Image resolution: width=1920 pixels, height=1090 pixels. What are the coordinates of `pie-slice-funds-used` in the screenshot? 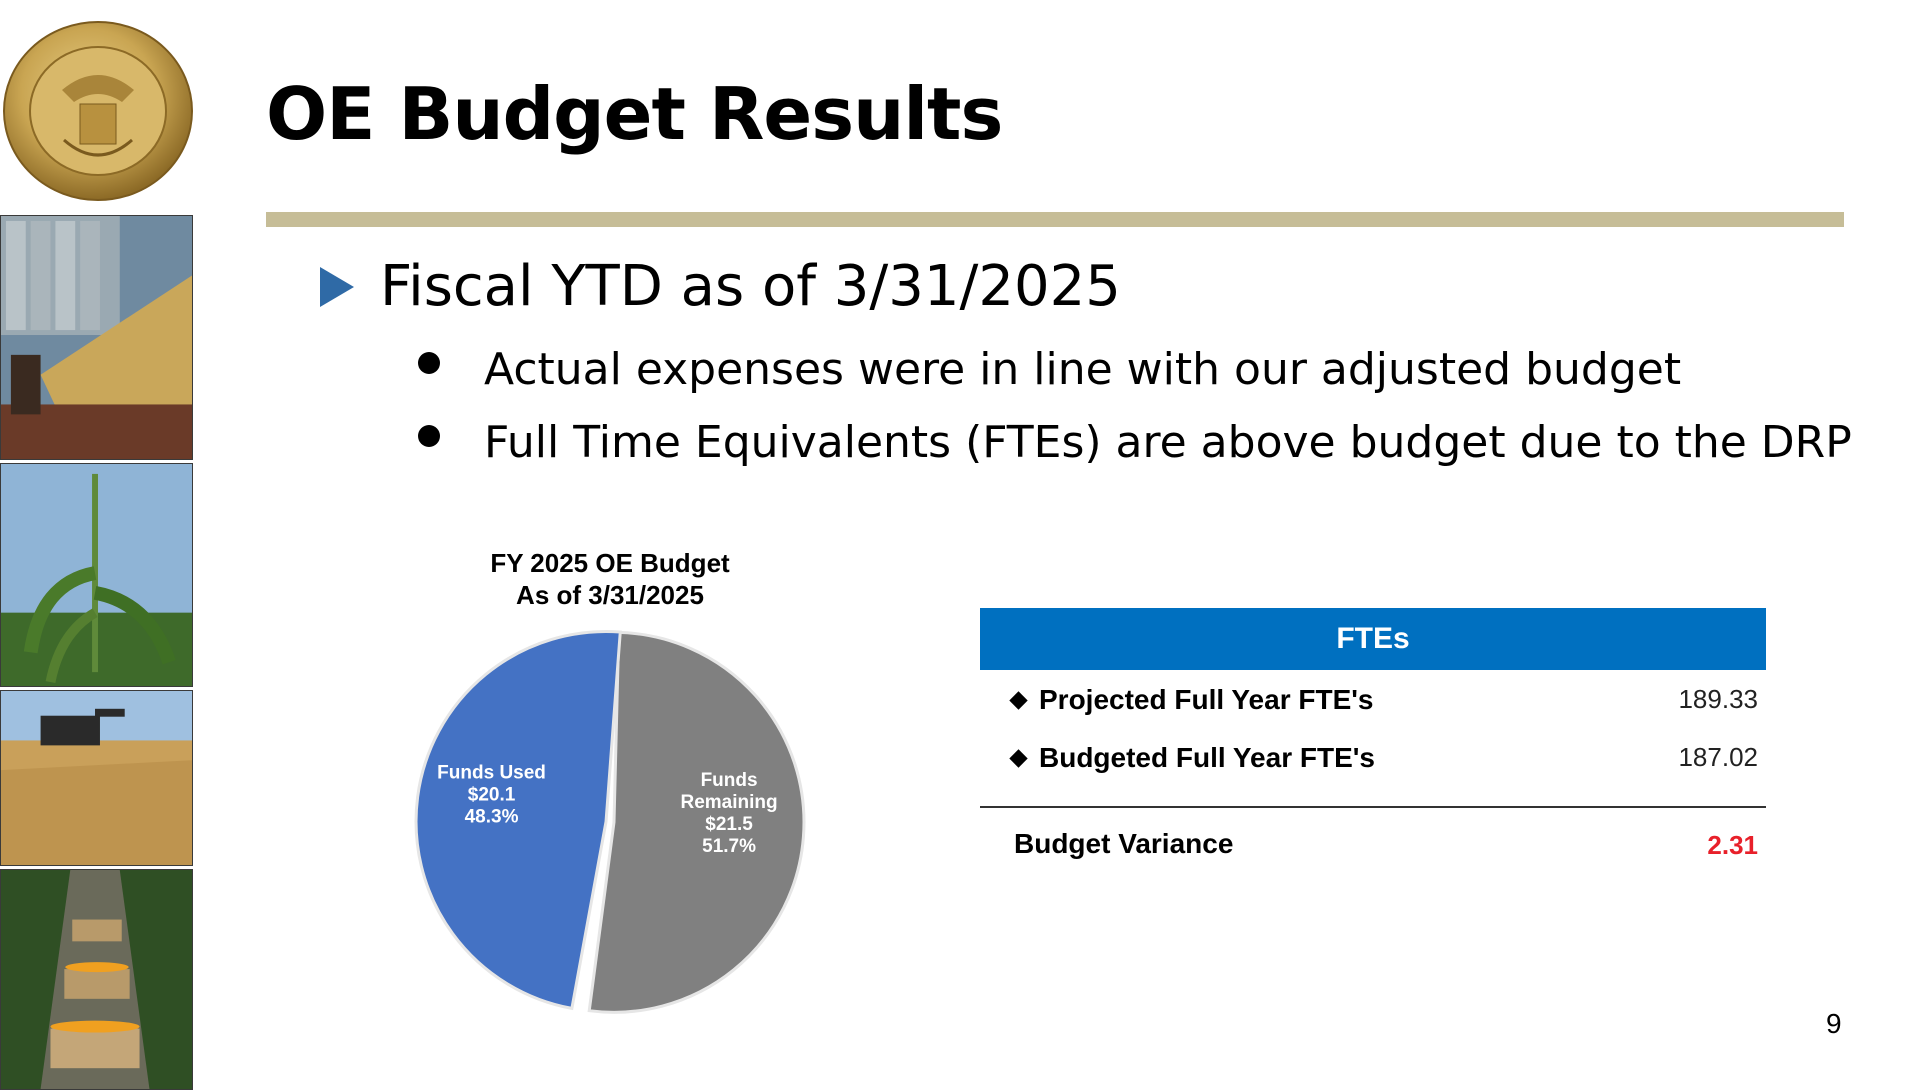 It's located at (518, 820).